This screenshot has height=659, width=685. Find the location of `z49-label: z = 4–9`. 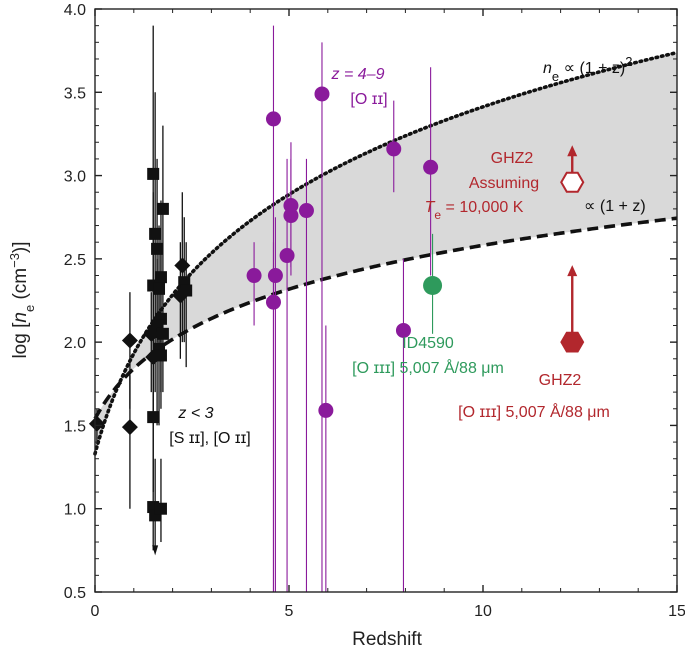

z49-label: z = 4–9 is located at coordinates (358, 74).